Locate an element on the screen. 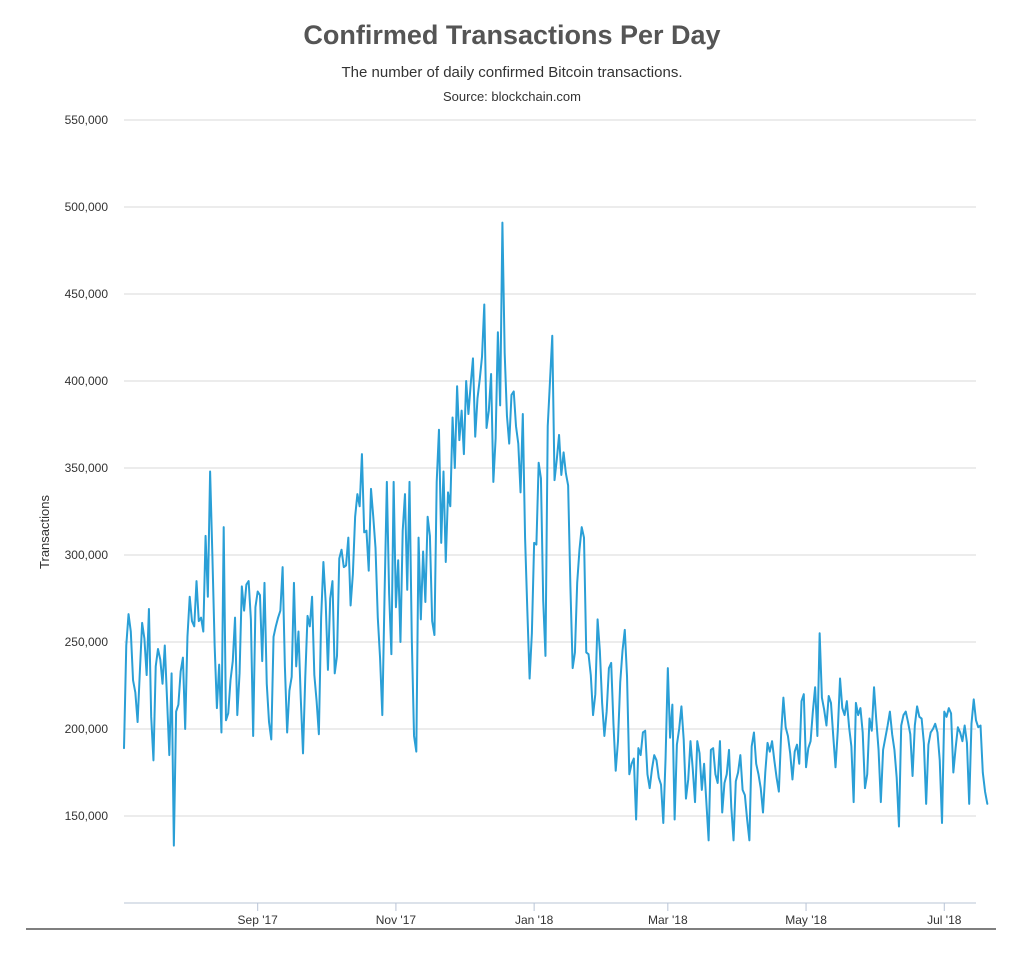 This screenshot has height=957, width=1024. y-tick-label: 400,000 is located at coordinates (87, 381).